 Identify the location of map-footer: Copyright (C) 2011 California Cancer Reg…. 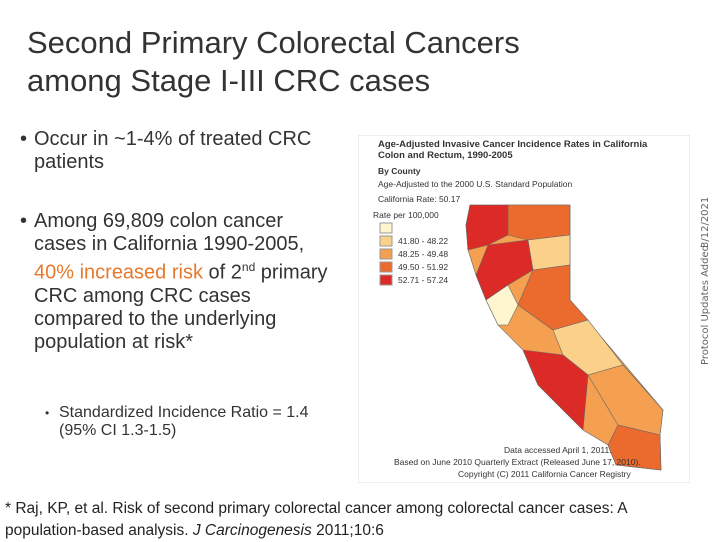
(544, 474).